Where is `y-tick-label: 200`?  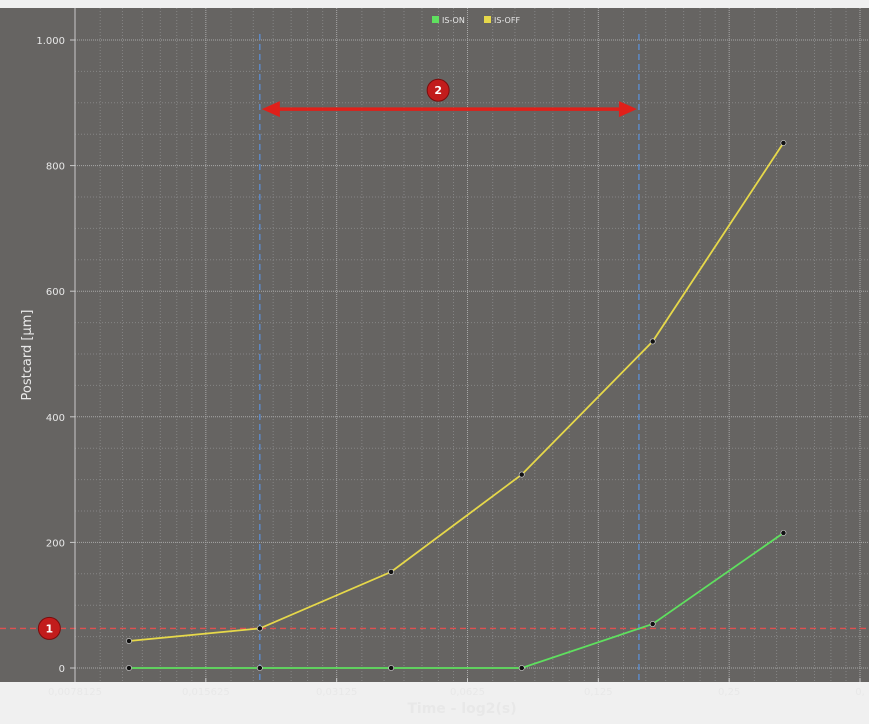 y-tick-label: 200 is located at coordinates (55, 543).